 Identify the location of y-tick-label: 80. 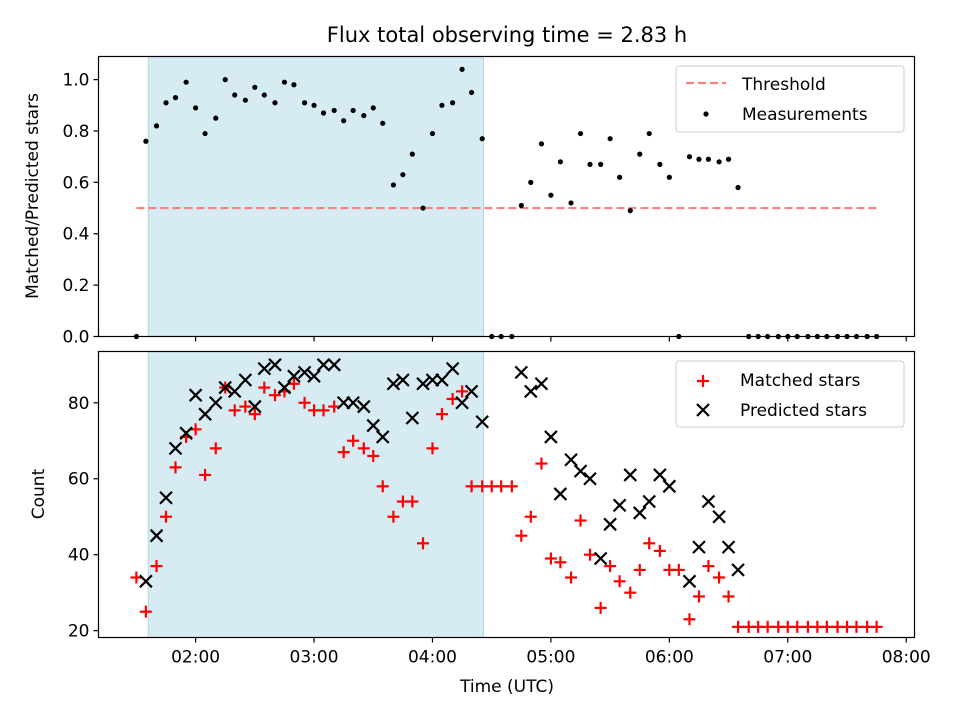
(79, 404).